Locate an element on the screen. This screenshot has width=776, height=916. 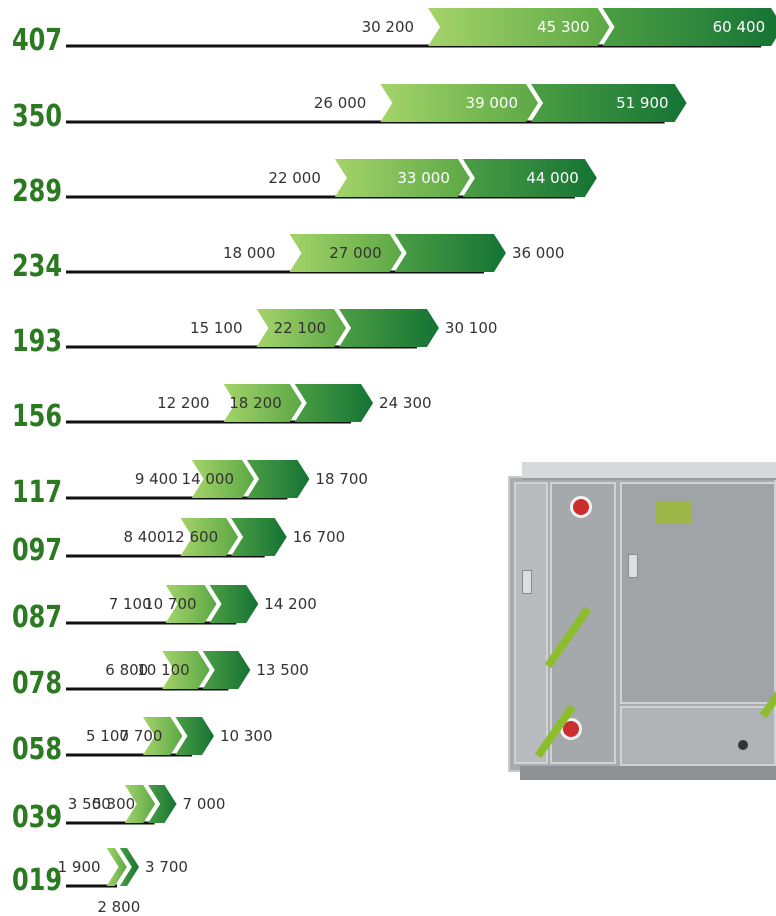
value-label-high: 30 100 is located at coordinates (471, 328).